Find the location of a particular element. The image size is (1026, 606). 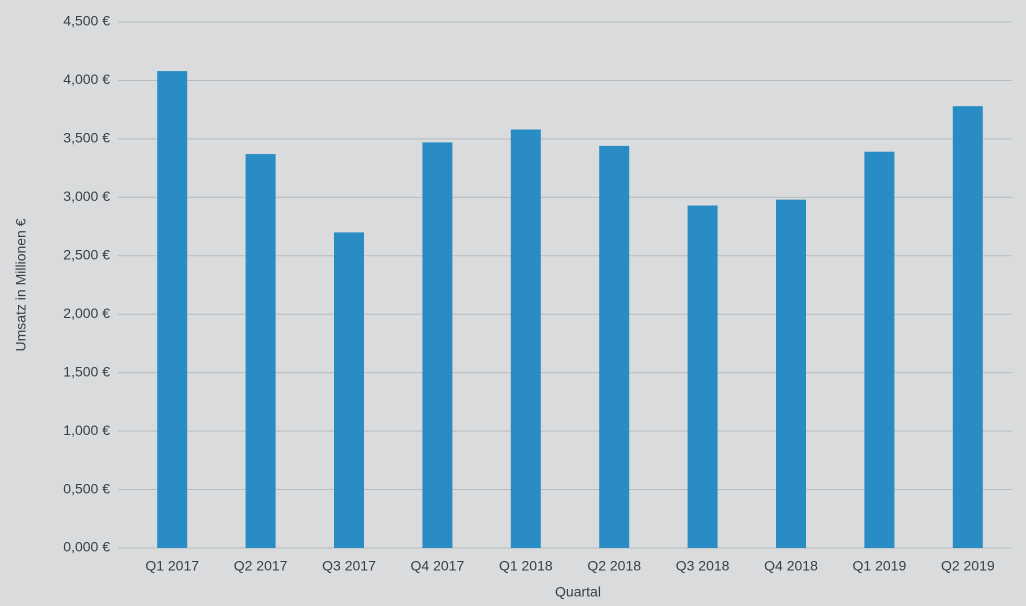

x-tick-label: Q4 2018 is located at coordinates (791, 566).